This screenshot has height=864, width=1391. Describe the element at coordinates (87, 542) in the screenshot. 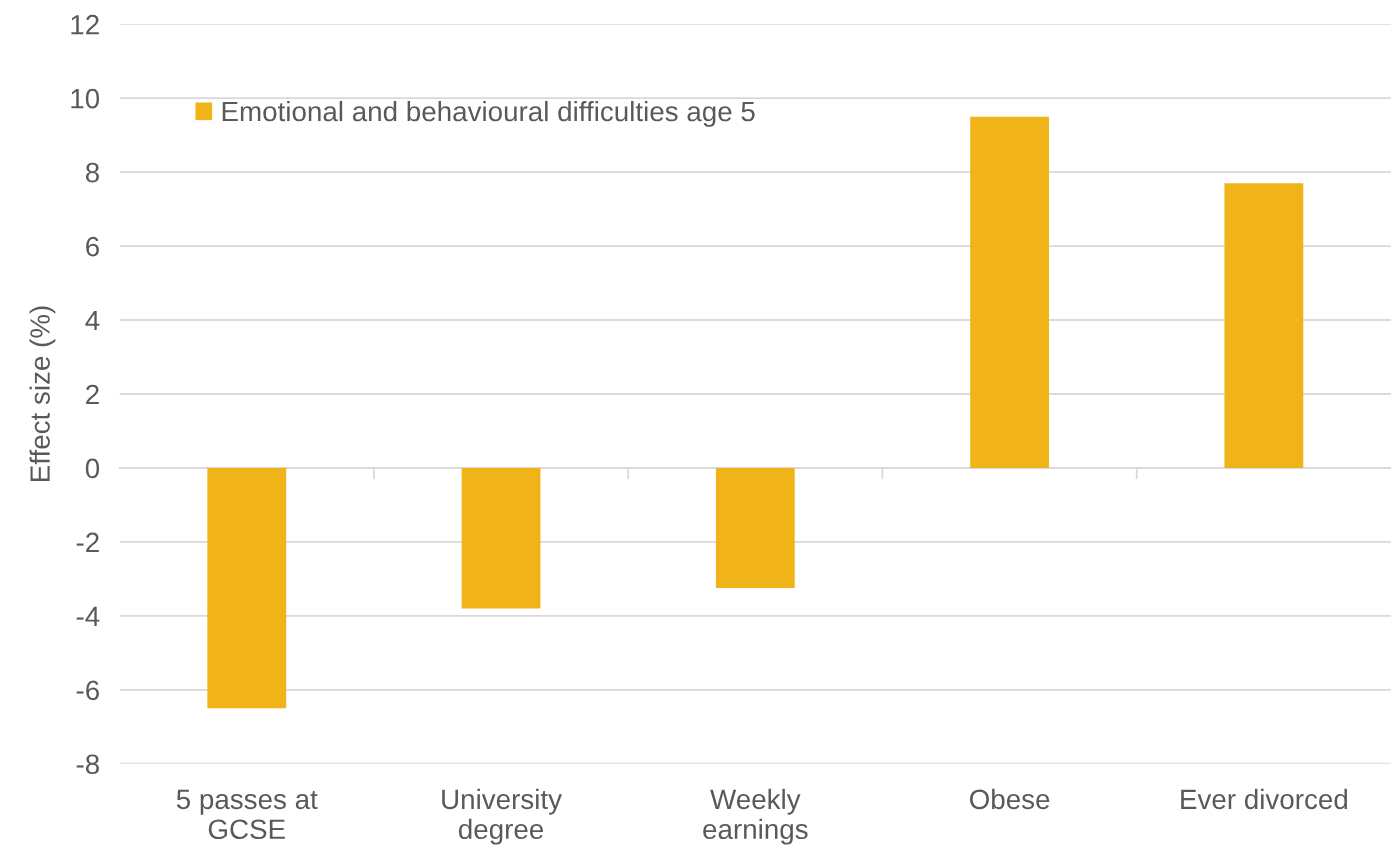

I see `y-tick-label: -2` at that location.